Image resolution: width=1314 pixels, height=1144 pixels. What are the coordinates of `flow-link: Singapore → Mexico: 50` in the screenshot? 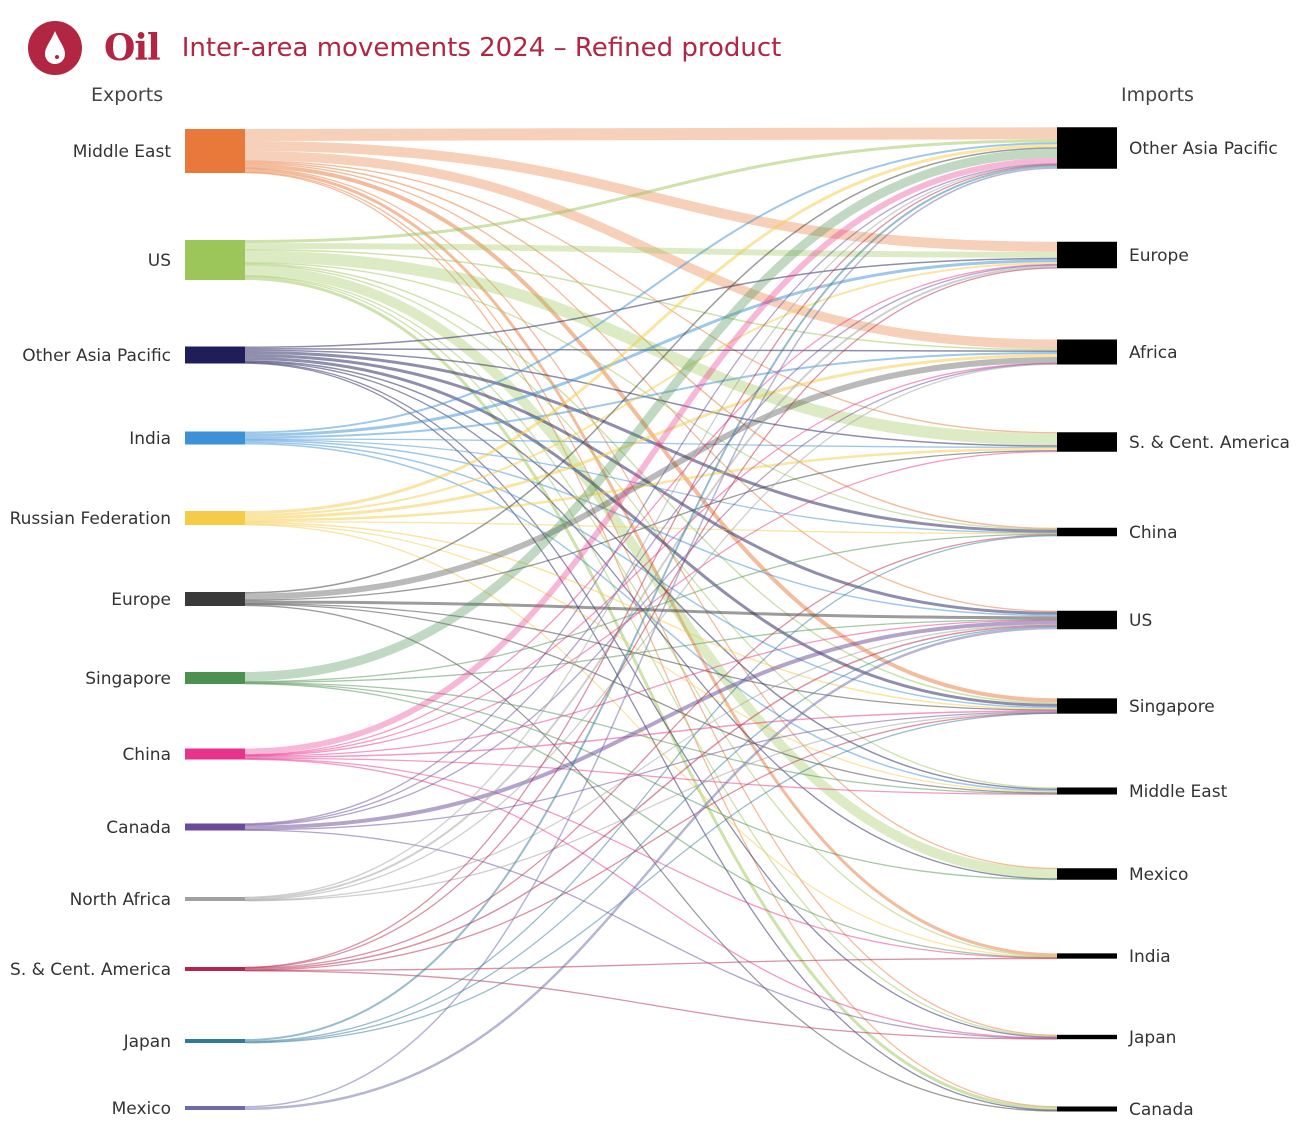 It's located at (651, 781).